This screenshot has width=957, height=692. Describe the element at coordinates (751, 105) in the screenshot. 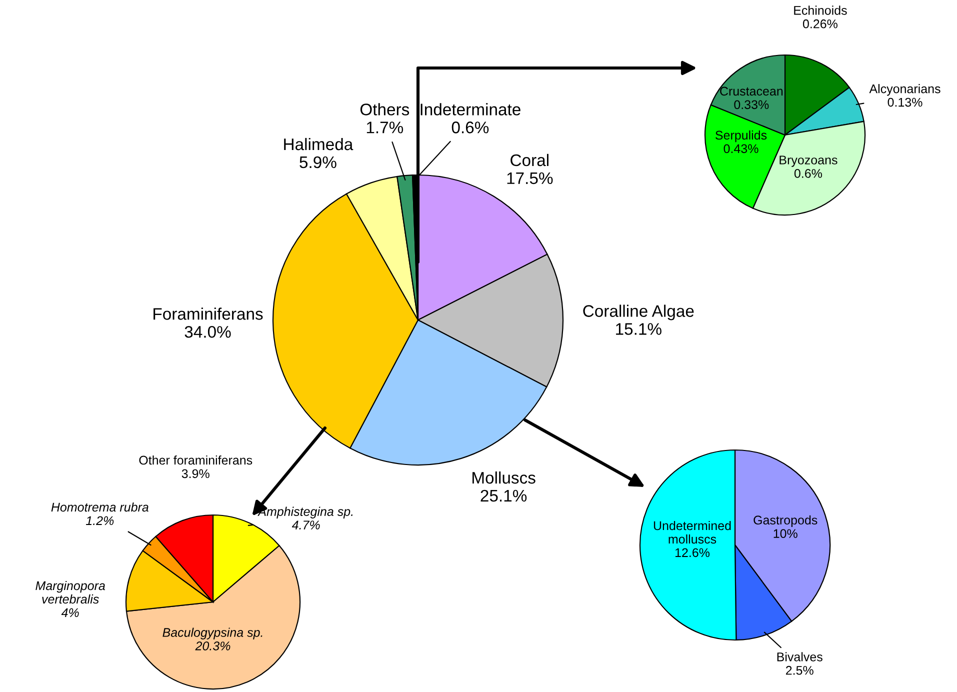

I see `data-label: 0.33%` at that location.